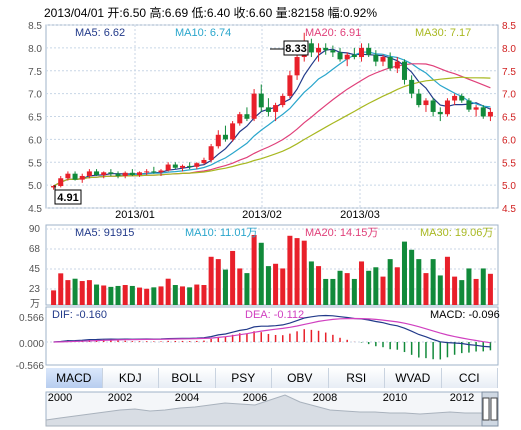 The width and height of the screenshot is (521, 430). What do you see at coordinates (130, 378) in the screenshot?
I see `tab-kdj: KDJ` at bounding box center [130, 378].